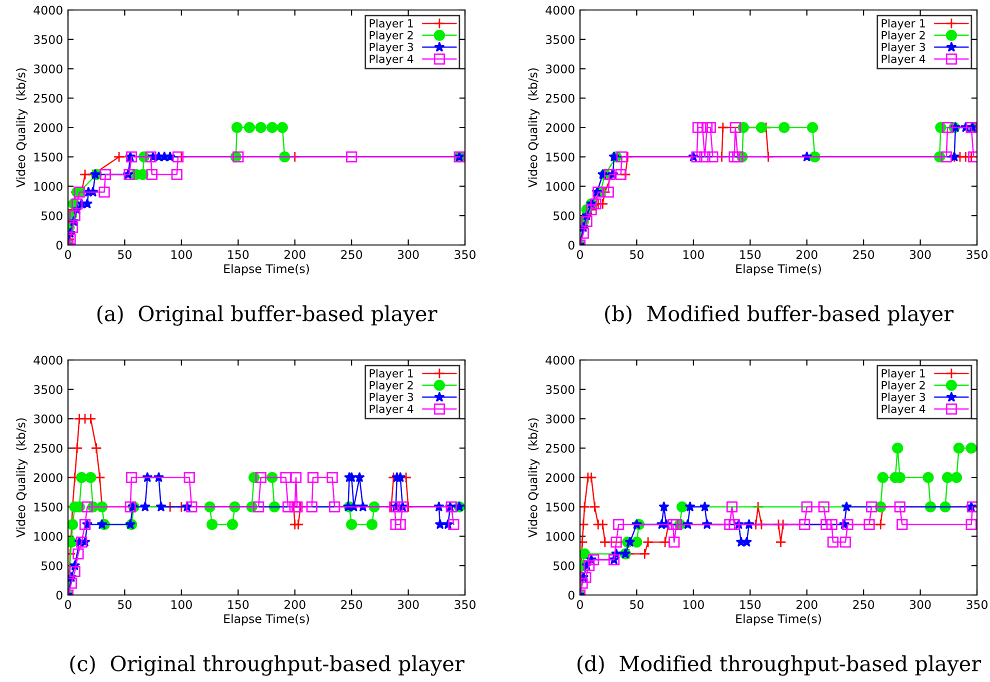 This screenshot has height=682, width=990. I want to click on text: (a) Original buffer-based player, so click(267, 315).